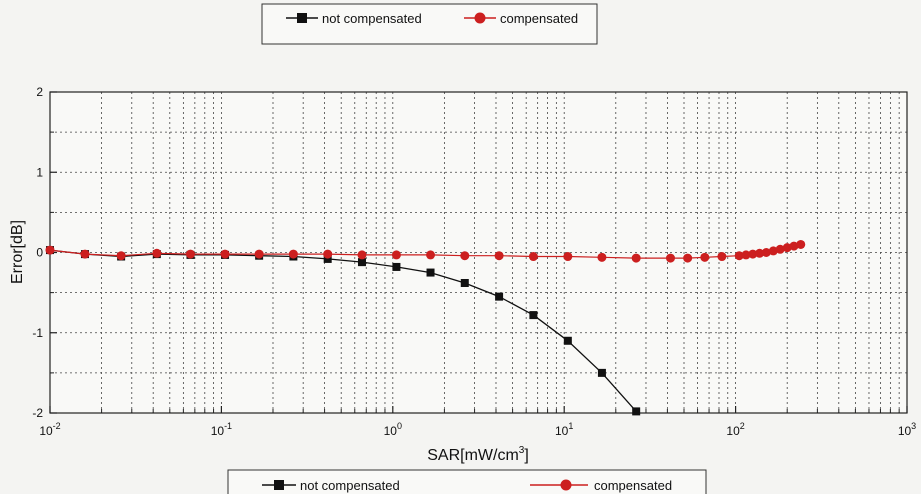 Image resolution: width=921 pixels, height=494 pixels. What do you see at coordinates (37, 413) in the screenshot?
I see `y-tick-label: -2` at bounding box center [37, 413].